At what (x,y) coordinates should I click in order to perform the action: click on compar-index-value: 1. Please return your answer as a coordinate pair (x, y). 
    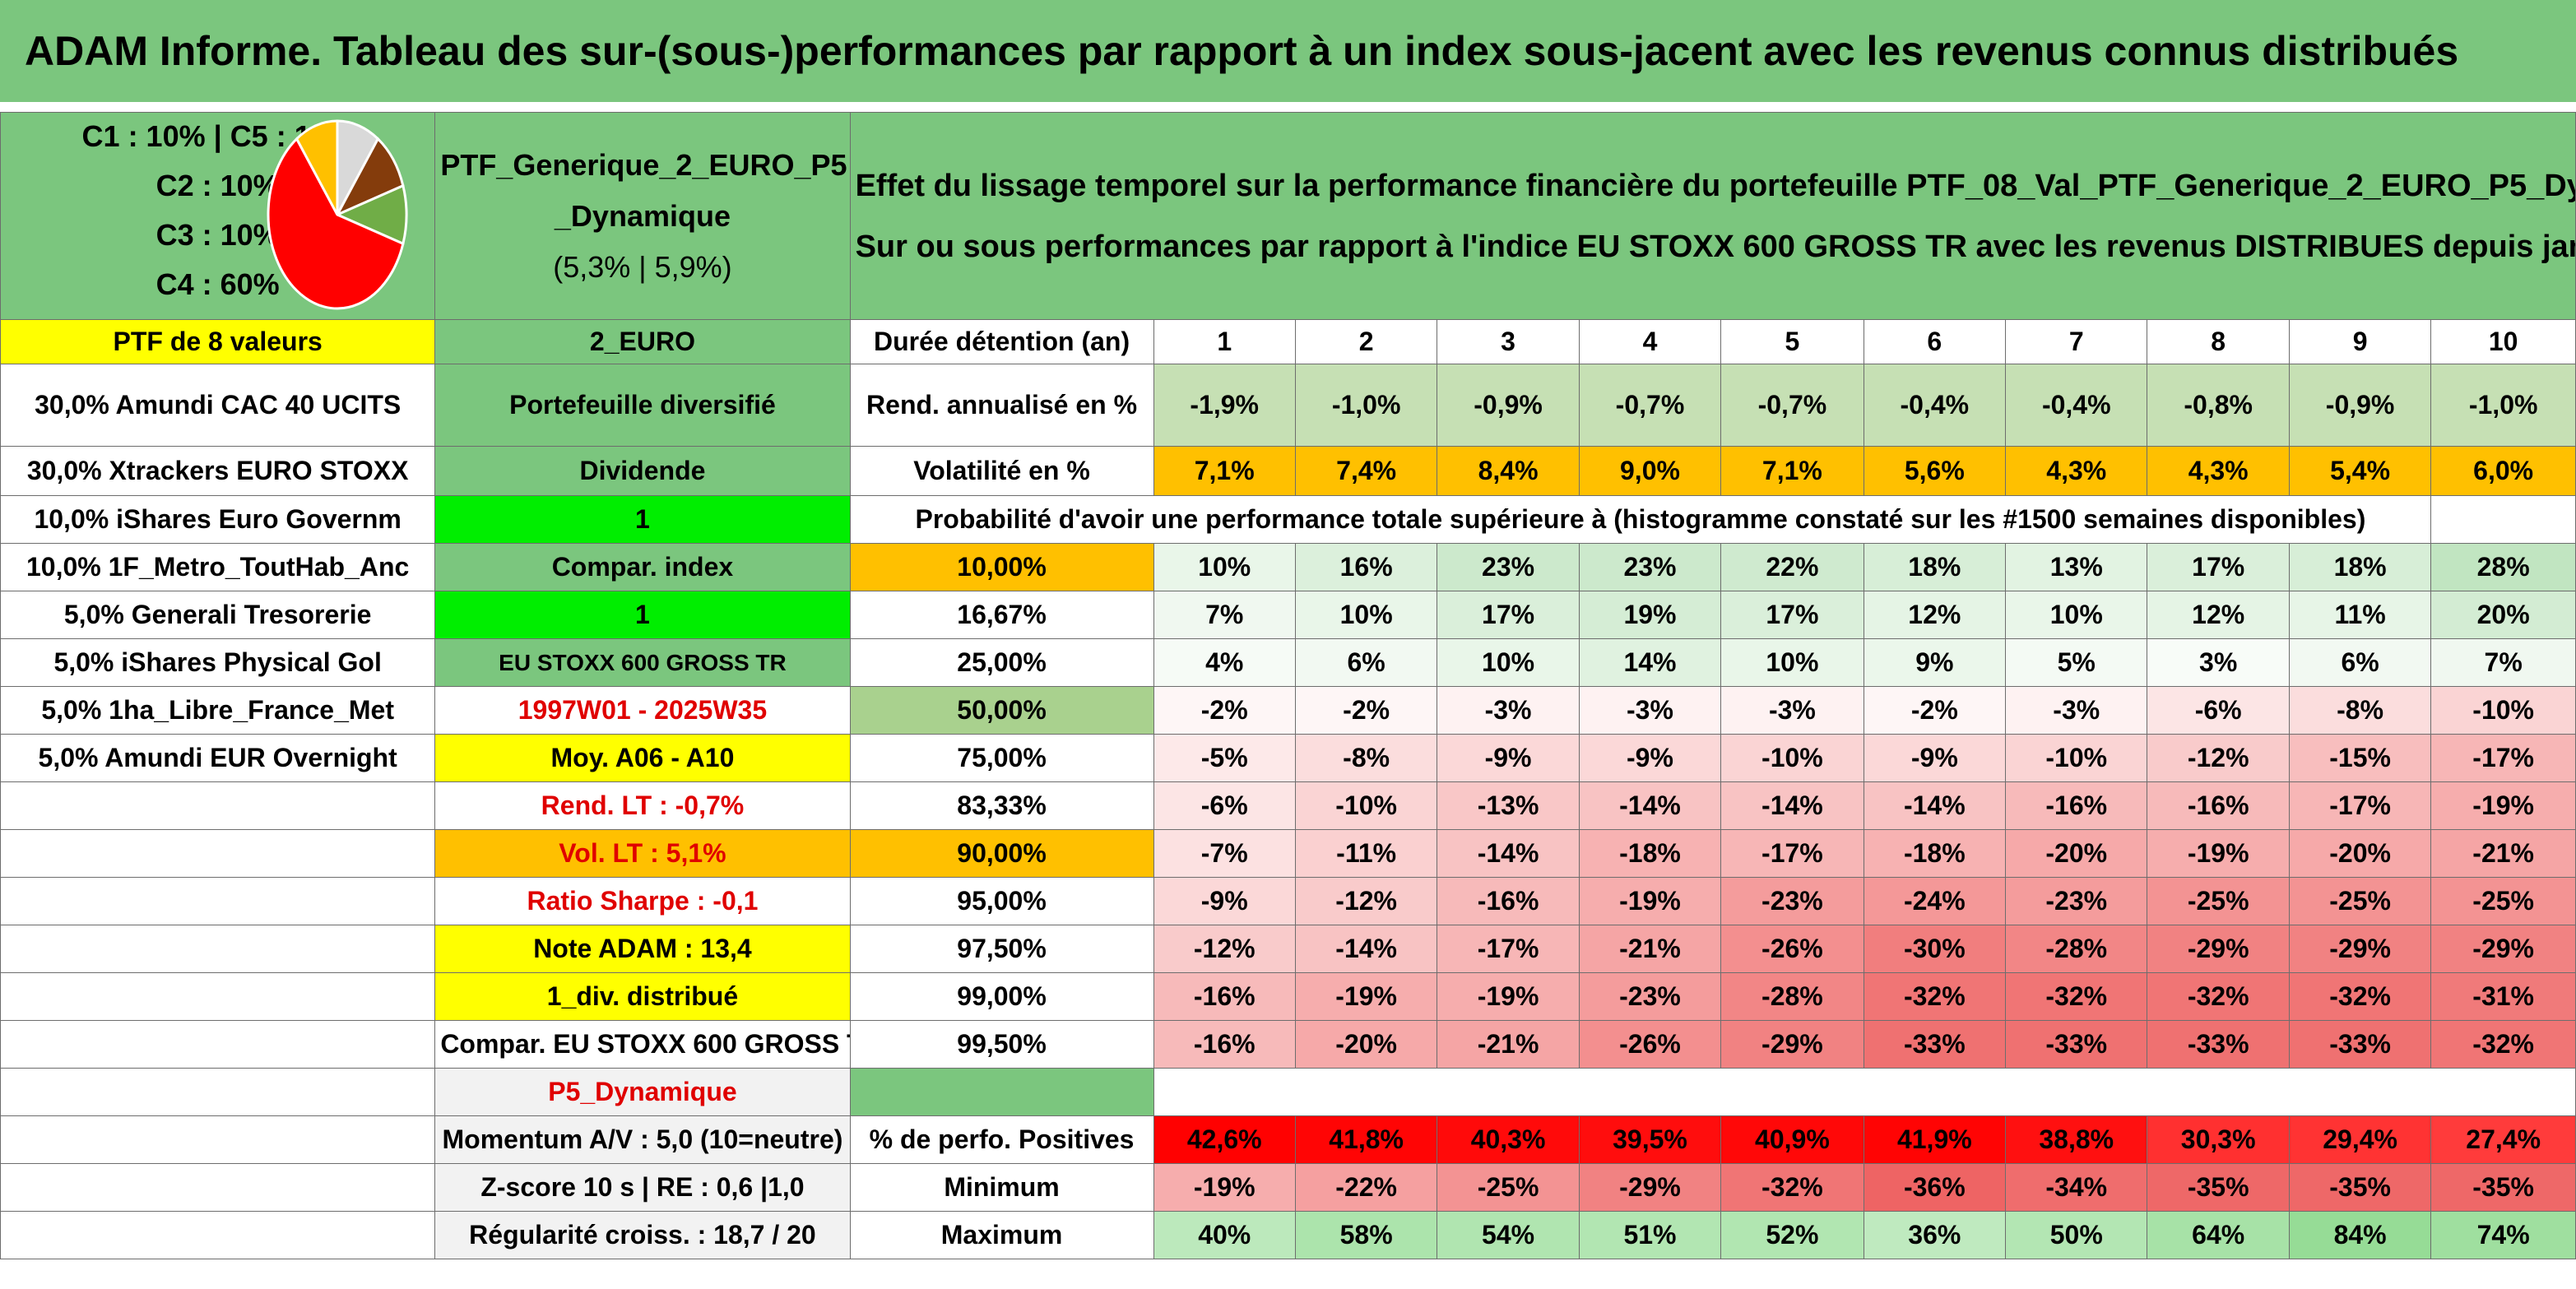
    Looking at the image, I should click on (642, 615).